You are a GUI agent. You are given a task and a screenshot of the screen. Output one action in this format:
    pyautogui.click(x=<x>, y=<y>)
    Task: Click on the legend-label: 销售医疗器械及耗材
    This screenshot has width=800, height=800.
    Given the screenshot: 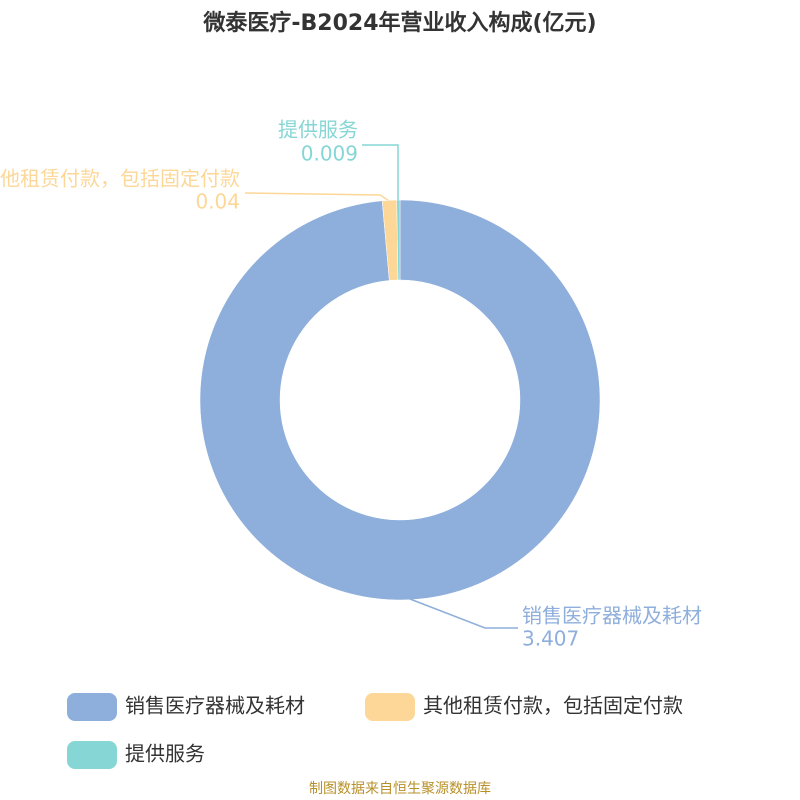 What is the action you would take?
    pyautogui.click(x=215, y=706)
    